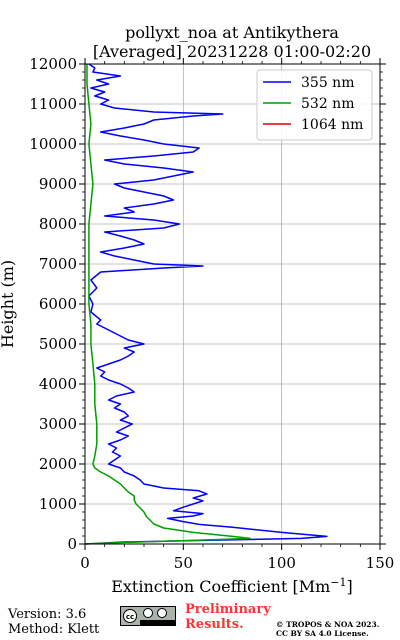  What do you see at coordinates (53, 144) in the screenshot?
I see `y-tick-label: 10000` at bounding box center [53, 144].